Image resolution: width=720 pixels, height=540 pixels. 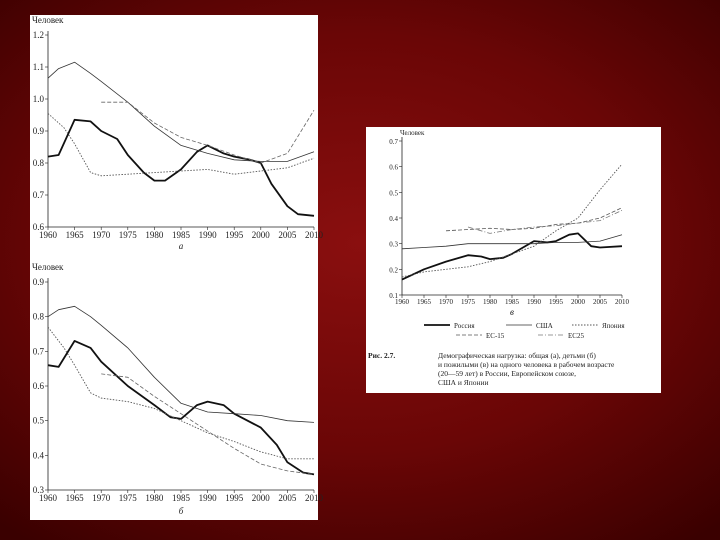 What do you see at coordinates (512, 242) in the screenshot?
I see `series-line-США` at bounding box center [512, 242].